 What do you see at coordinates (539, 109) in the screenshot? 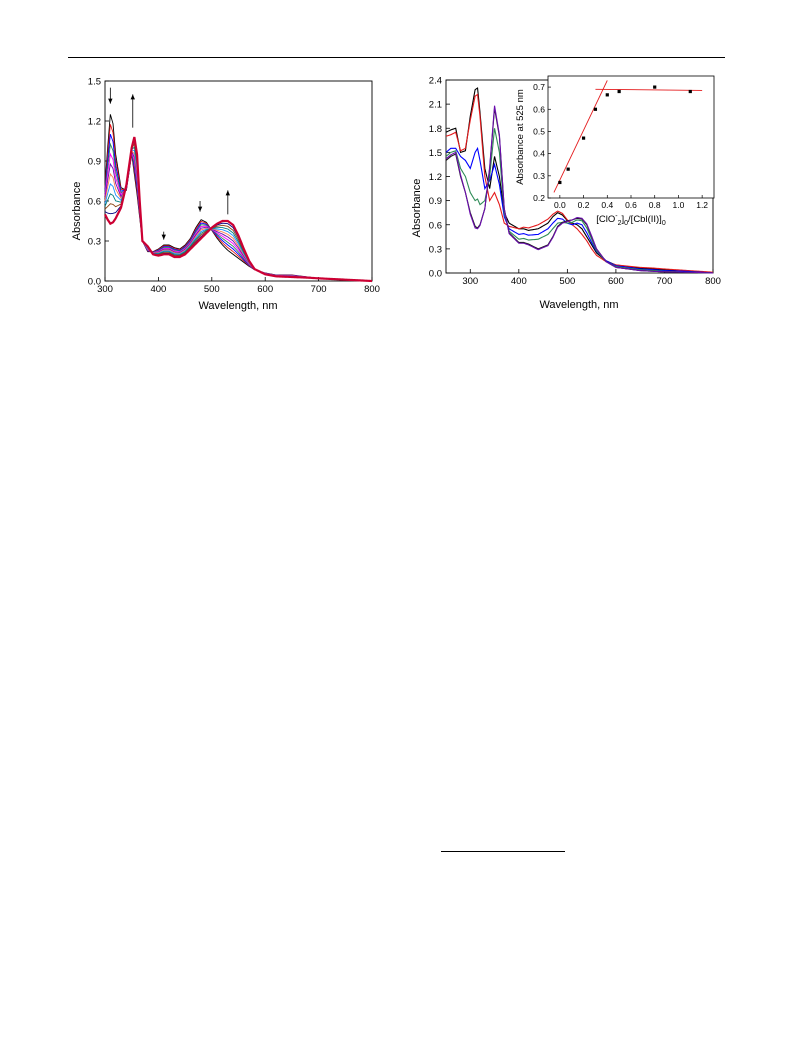
I see `inset-y-tick-label: 0.6` at bounding box center [539, 109].